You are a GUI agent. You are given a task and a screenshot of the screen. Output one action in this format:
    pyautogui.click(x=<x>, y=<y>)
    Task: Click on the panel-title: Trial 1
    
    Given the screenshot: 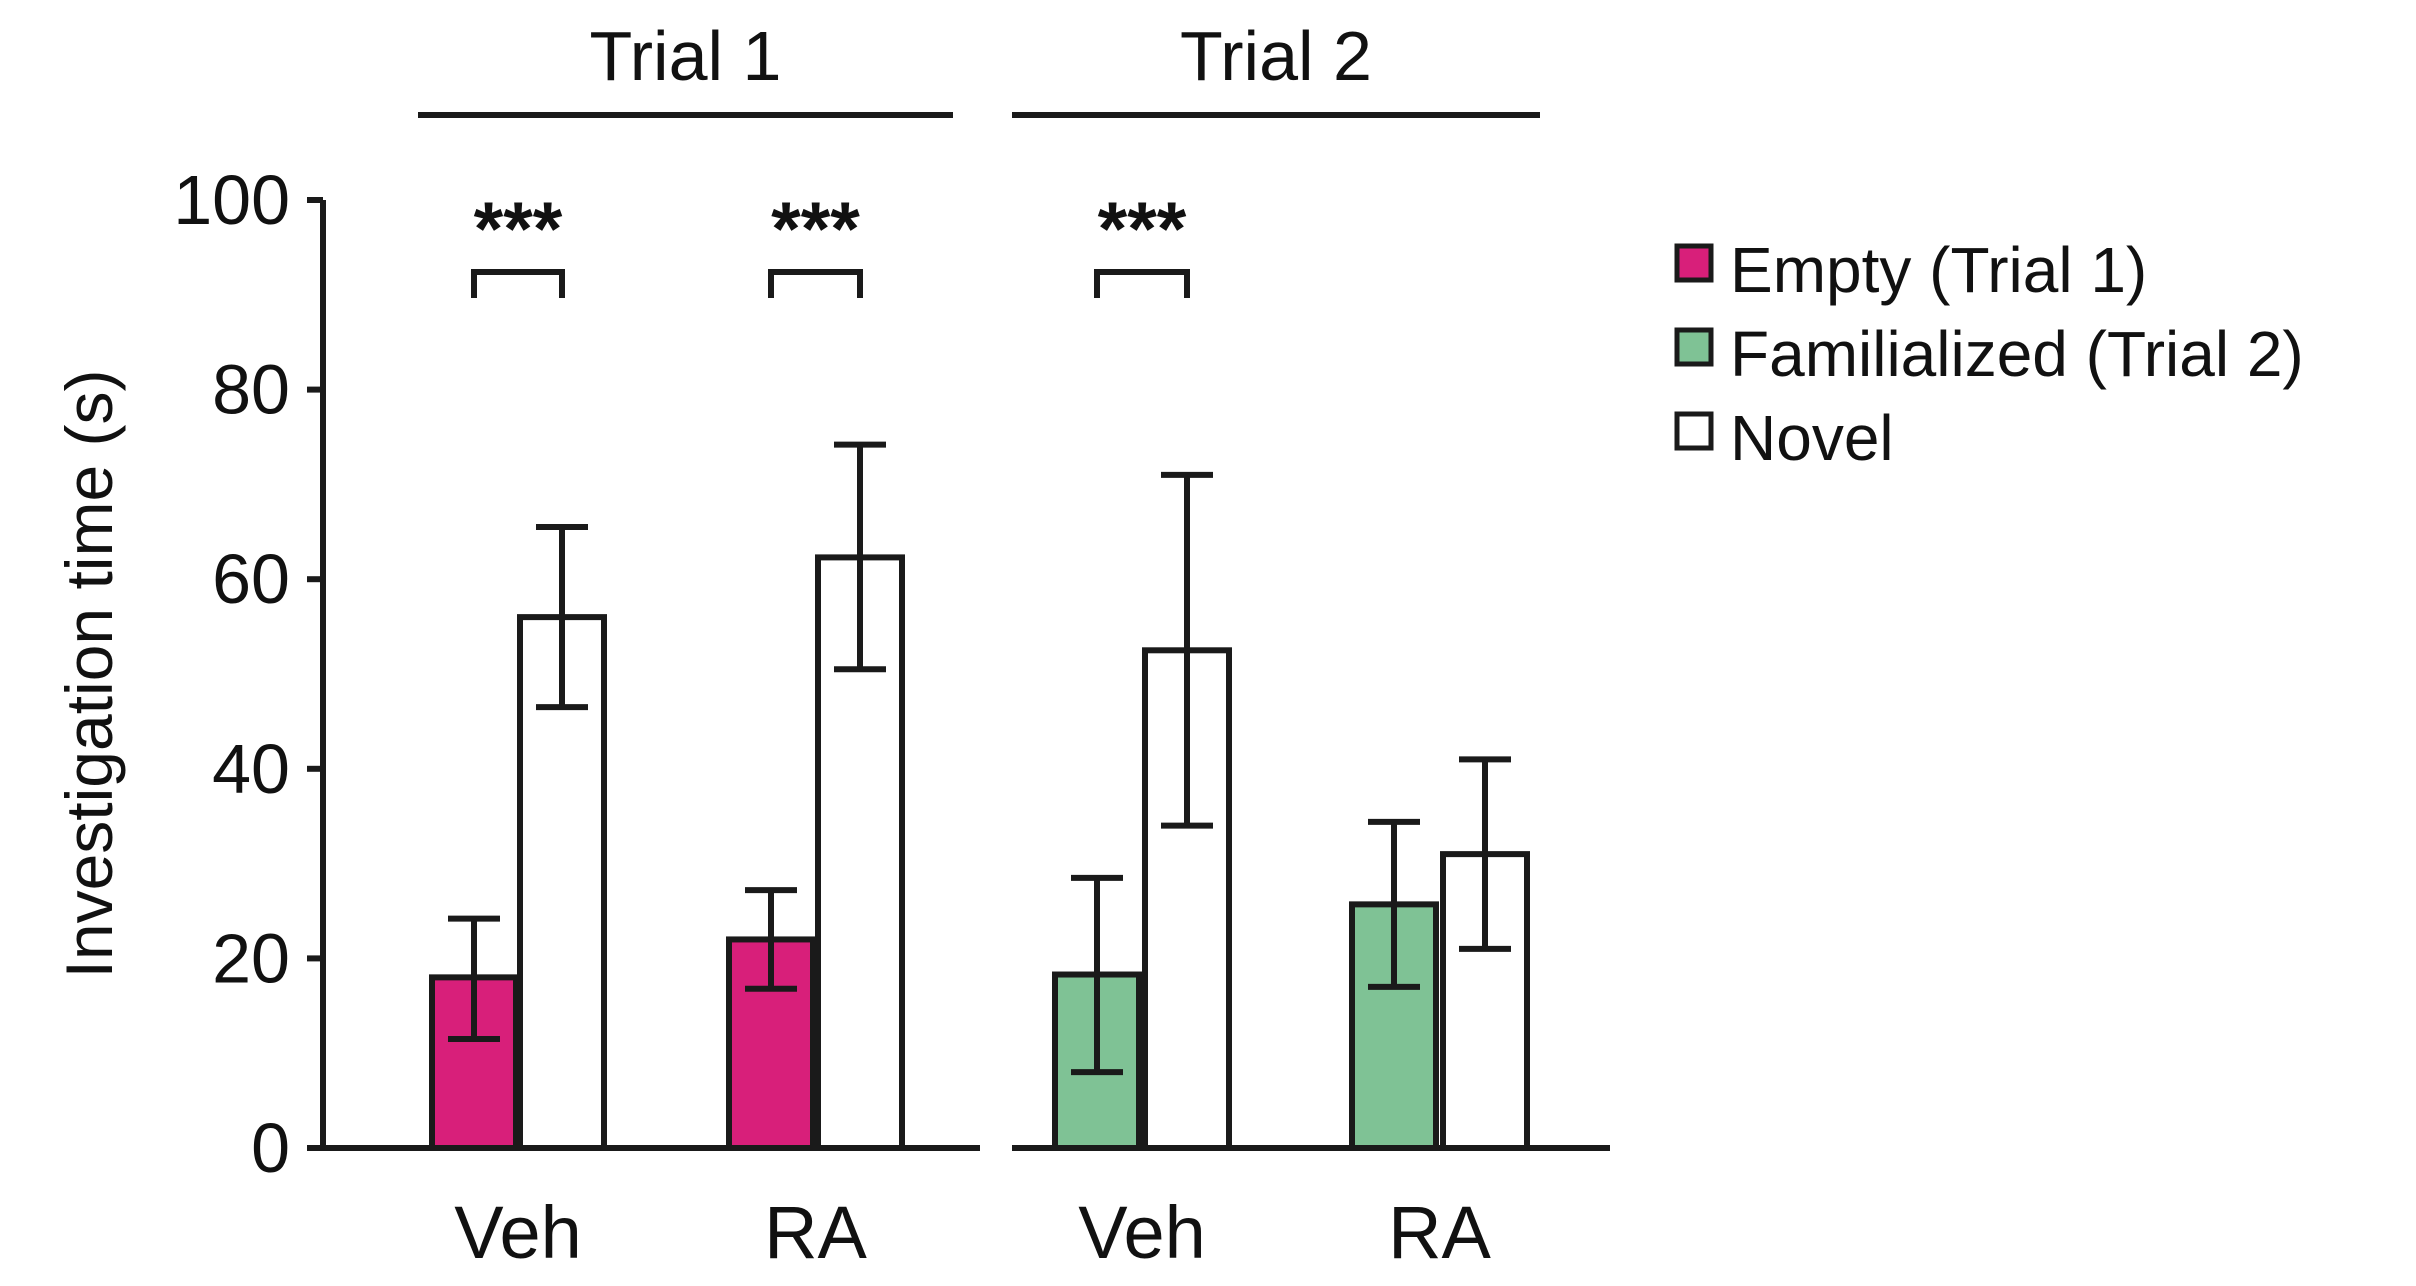 What is the action you would take?
    pyautogui.click(x=686, y=56)
    